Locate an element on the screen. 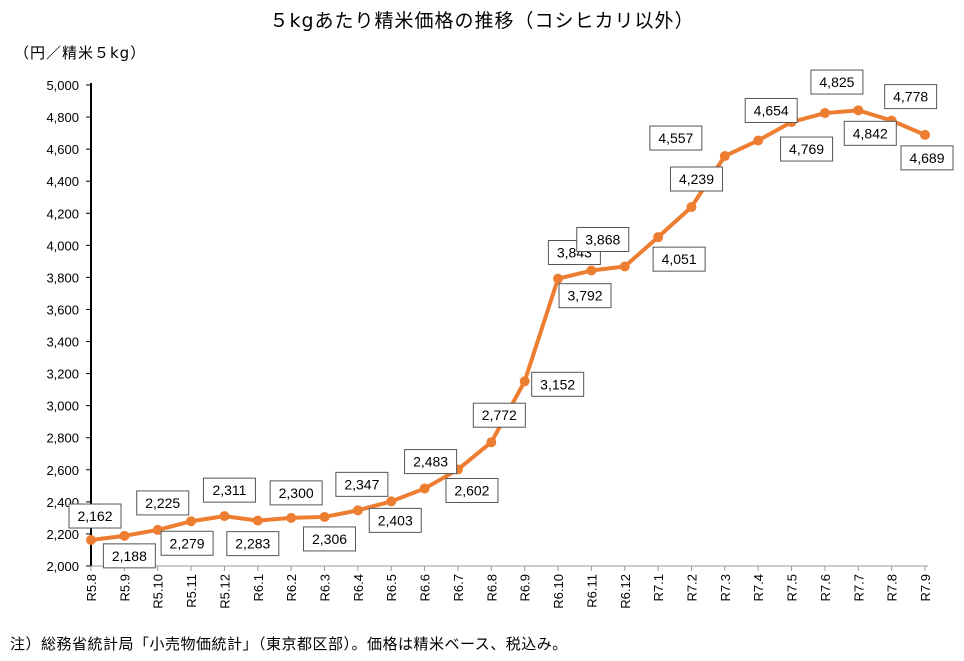  x-tick-label: R6.6 is located at coordinates (425, 587).